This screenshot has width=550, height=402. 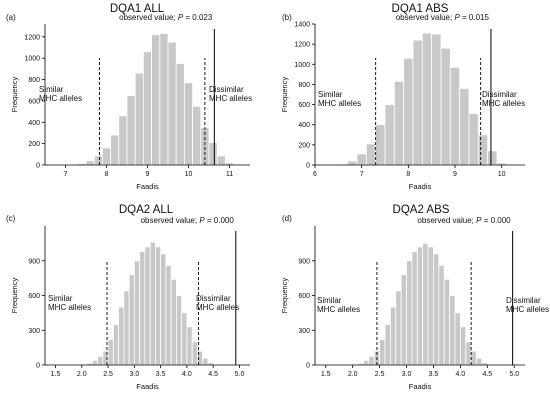 I want to click on x-tick-label: 6, so click(x=315, y=174).